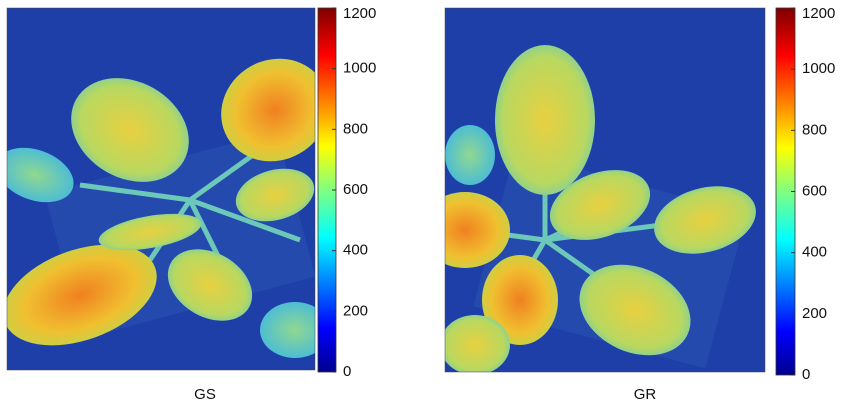 The height and width of the screenshot is (411, 860). What do you see at coordinates (645, 394) in the screenshot?
I see `panel-label: GR` at bounding box center [645, 394].